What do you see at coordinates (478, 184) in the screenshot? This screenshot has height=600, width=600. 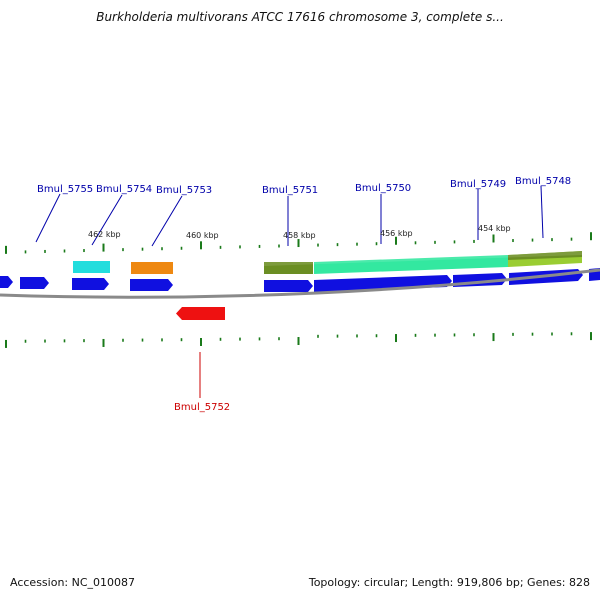 I see `gene-label-5749: Bmul_5749` at bounding box center [478, 184].